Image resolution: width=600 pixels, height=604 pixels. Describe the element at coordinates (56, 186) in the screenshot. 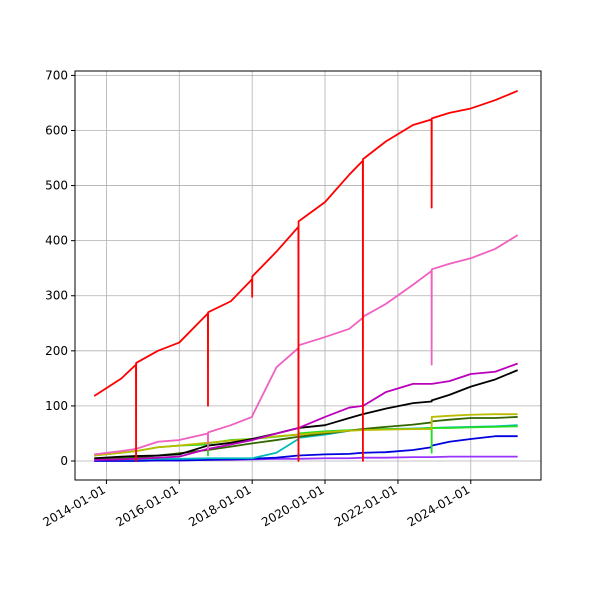

I see `y-tick-label: 500` at that location.